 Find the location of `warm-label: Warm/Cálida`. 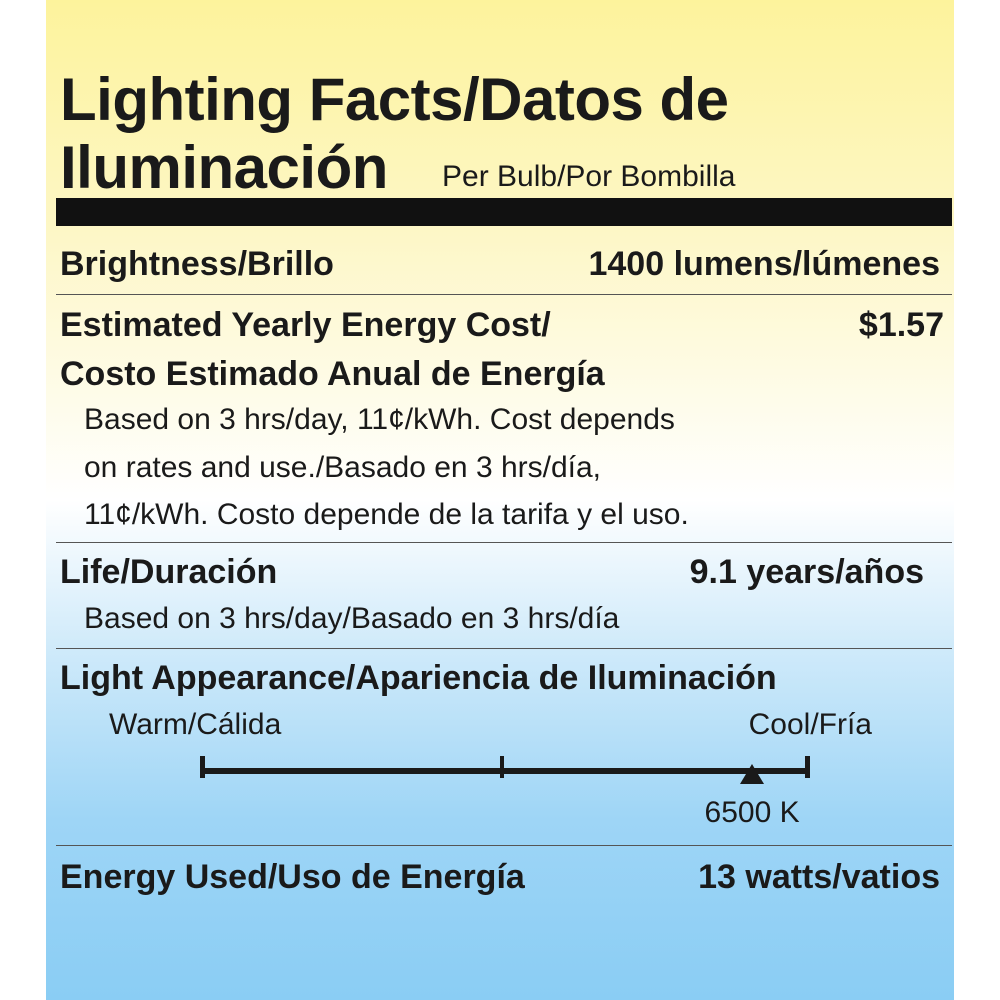

warm-label: Warm/Cálida is located at coordinates (195, 724).